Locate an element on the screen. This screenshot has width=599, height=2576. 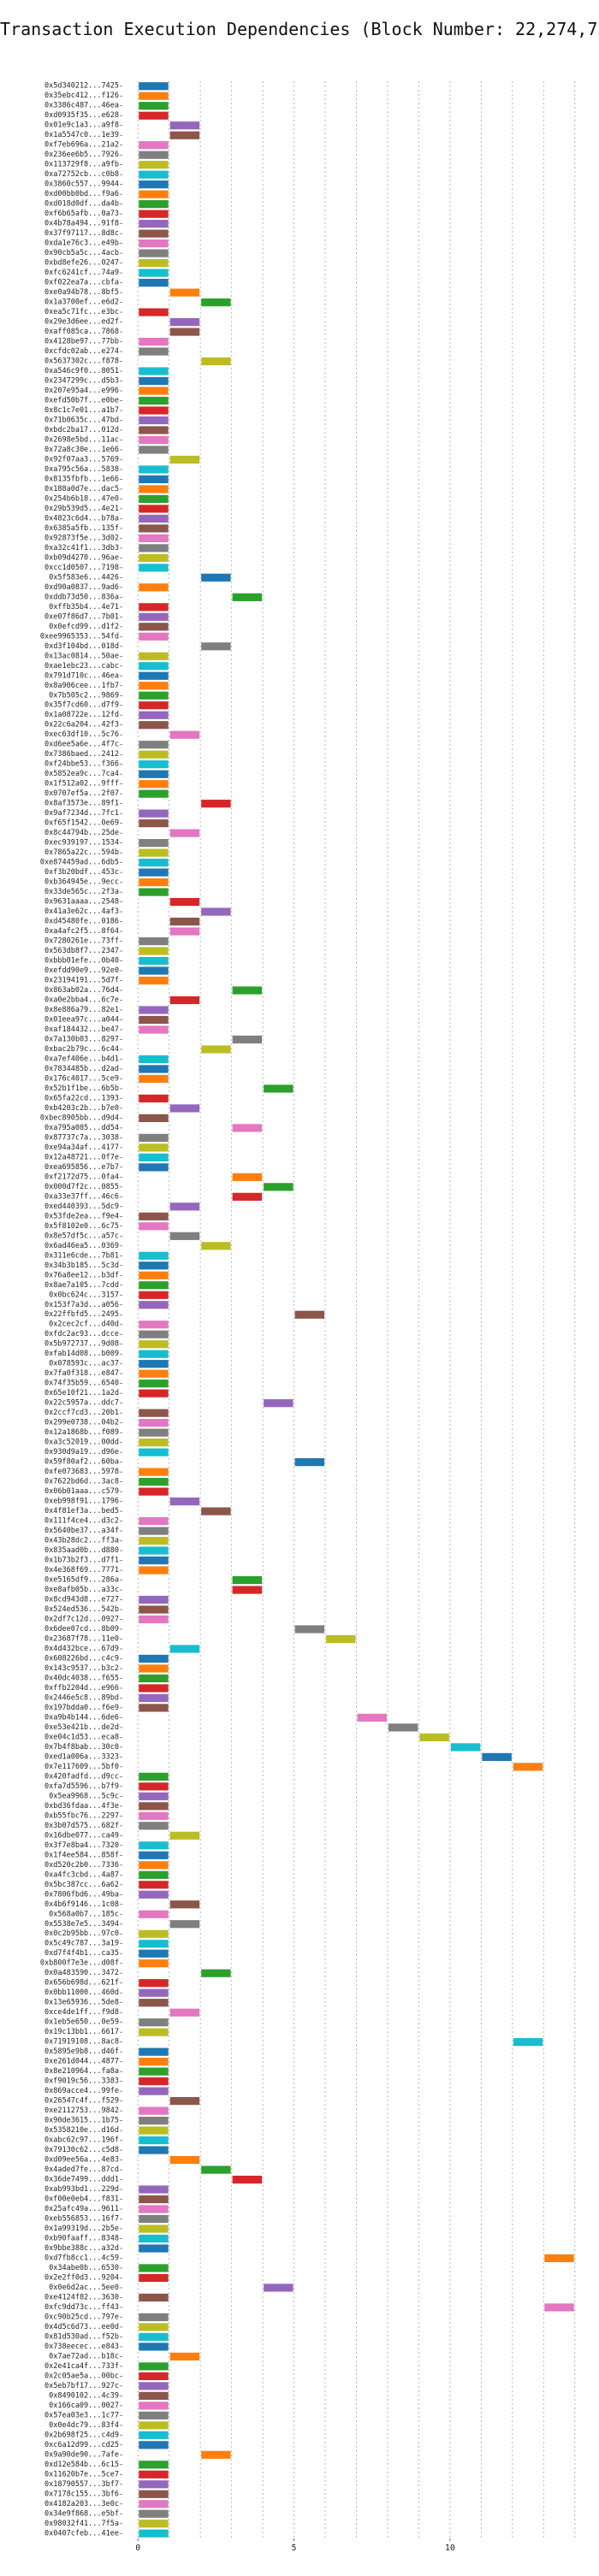
y-tick-label: 0x35f7cd60...d7f9 is located at coordinates (82, 705).